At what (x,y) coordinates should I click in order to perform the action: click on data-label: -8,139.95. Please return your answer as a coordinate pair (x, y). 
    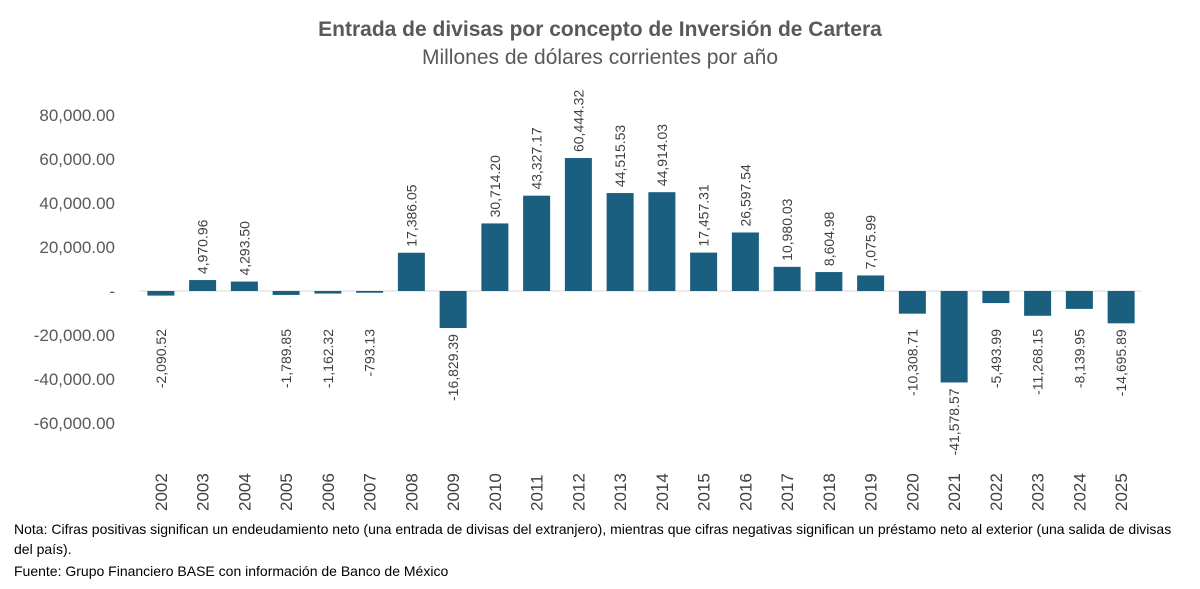
    Looking at the image, I should click on (1079, 358).